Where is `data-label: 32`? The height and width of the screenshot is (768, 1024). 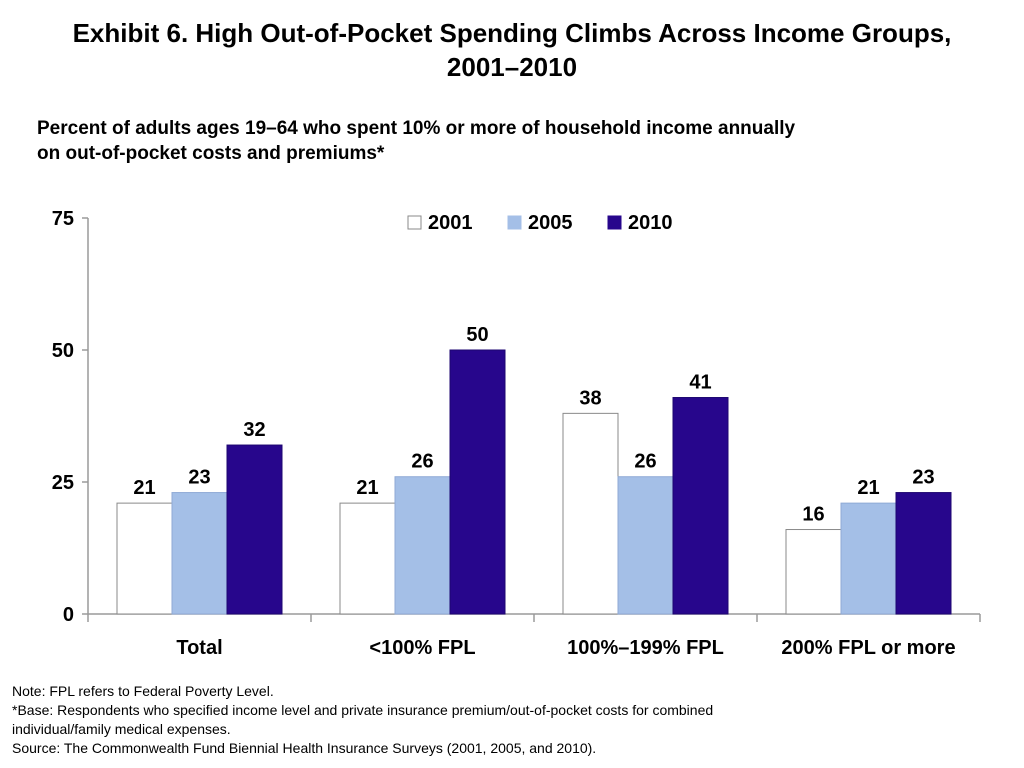 data-label: 32 is located at coordinates (254, 430).